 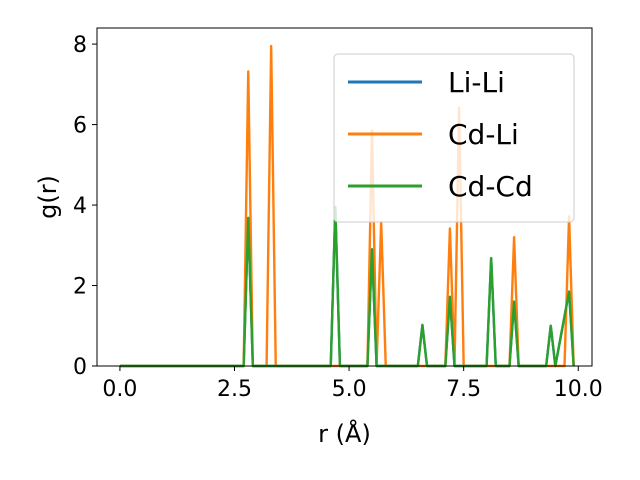 I want to click on legend-box, so click(x=454, y=138).